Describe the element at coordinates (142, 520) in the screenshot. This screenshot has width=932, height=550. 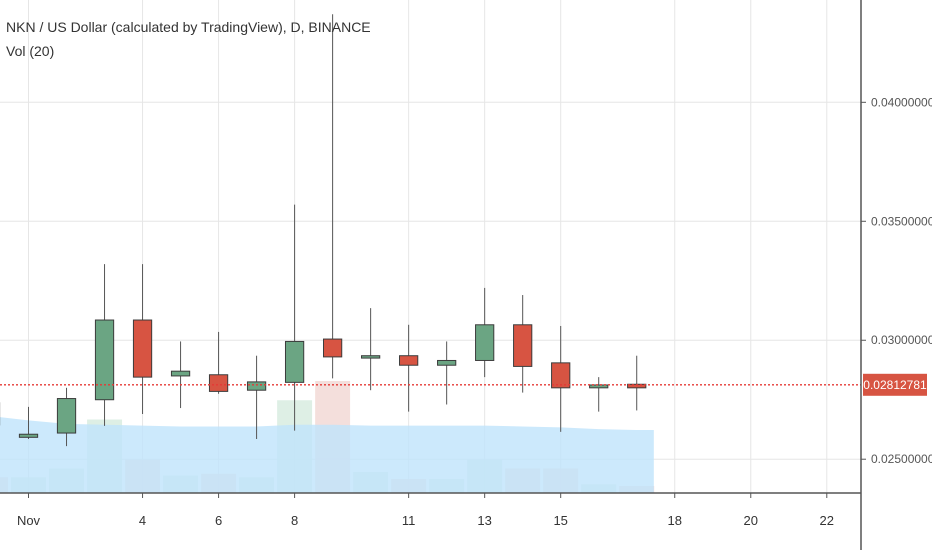
I see `x-tick-label: 4` at that location.